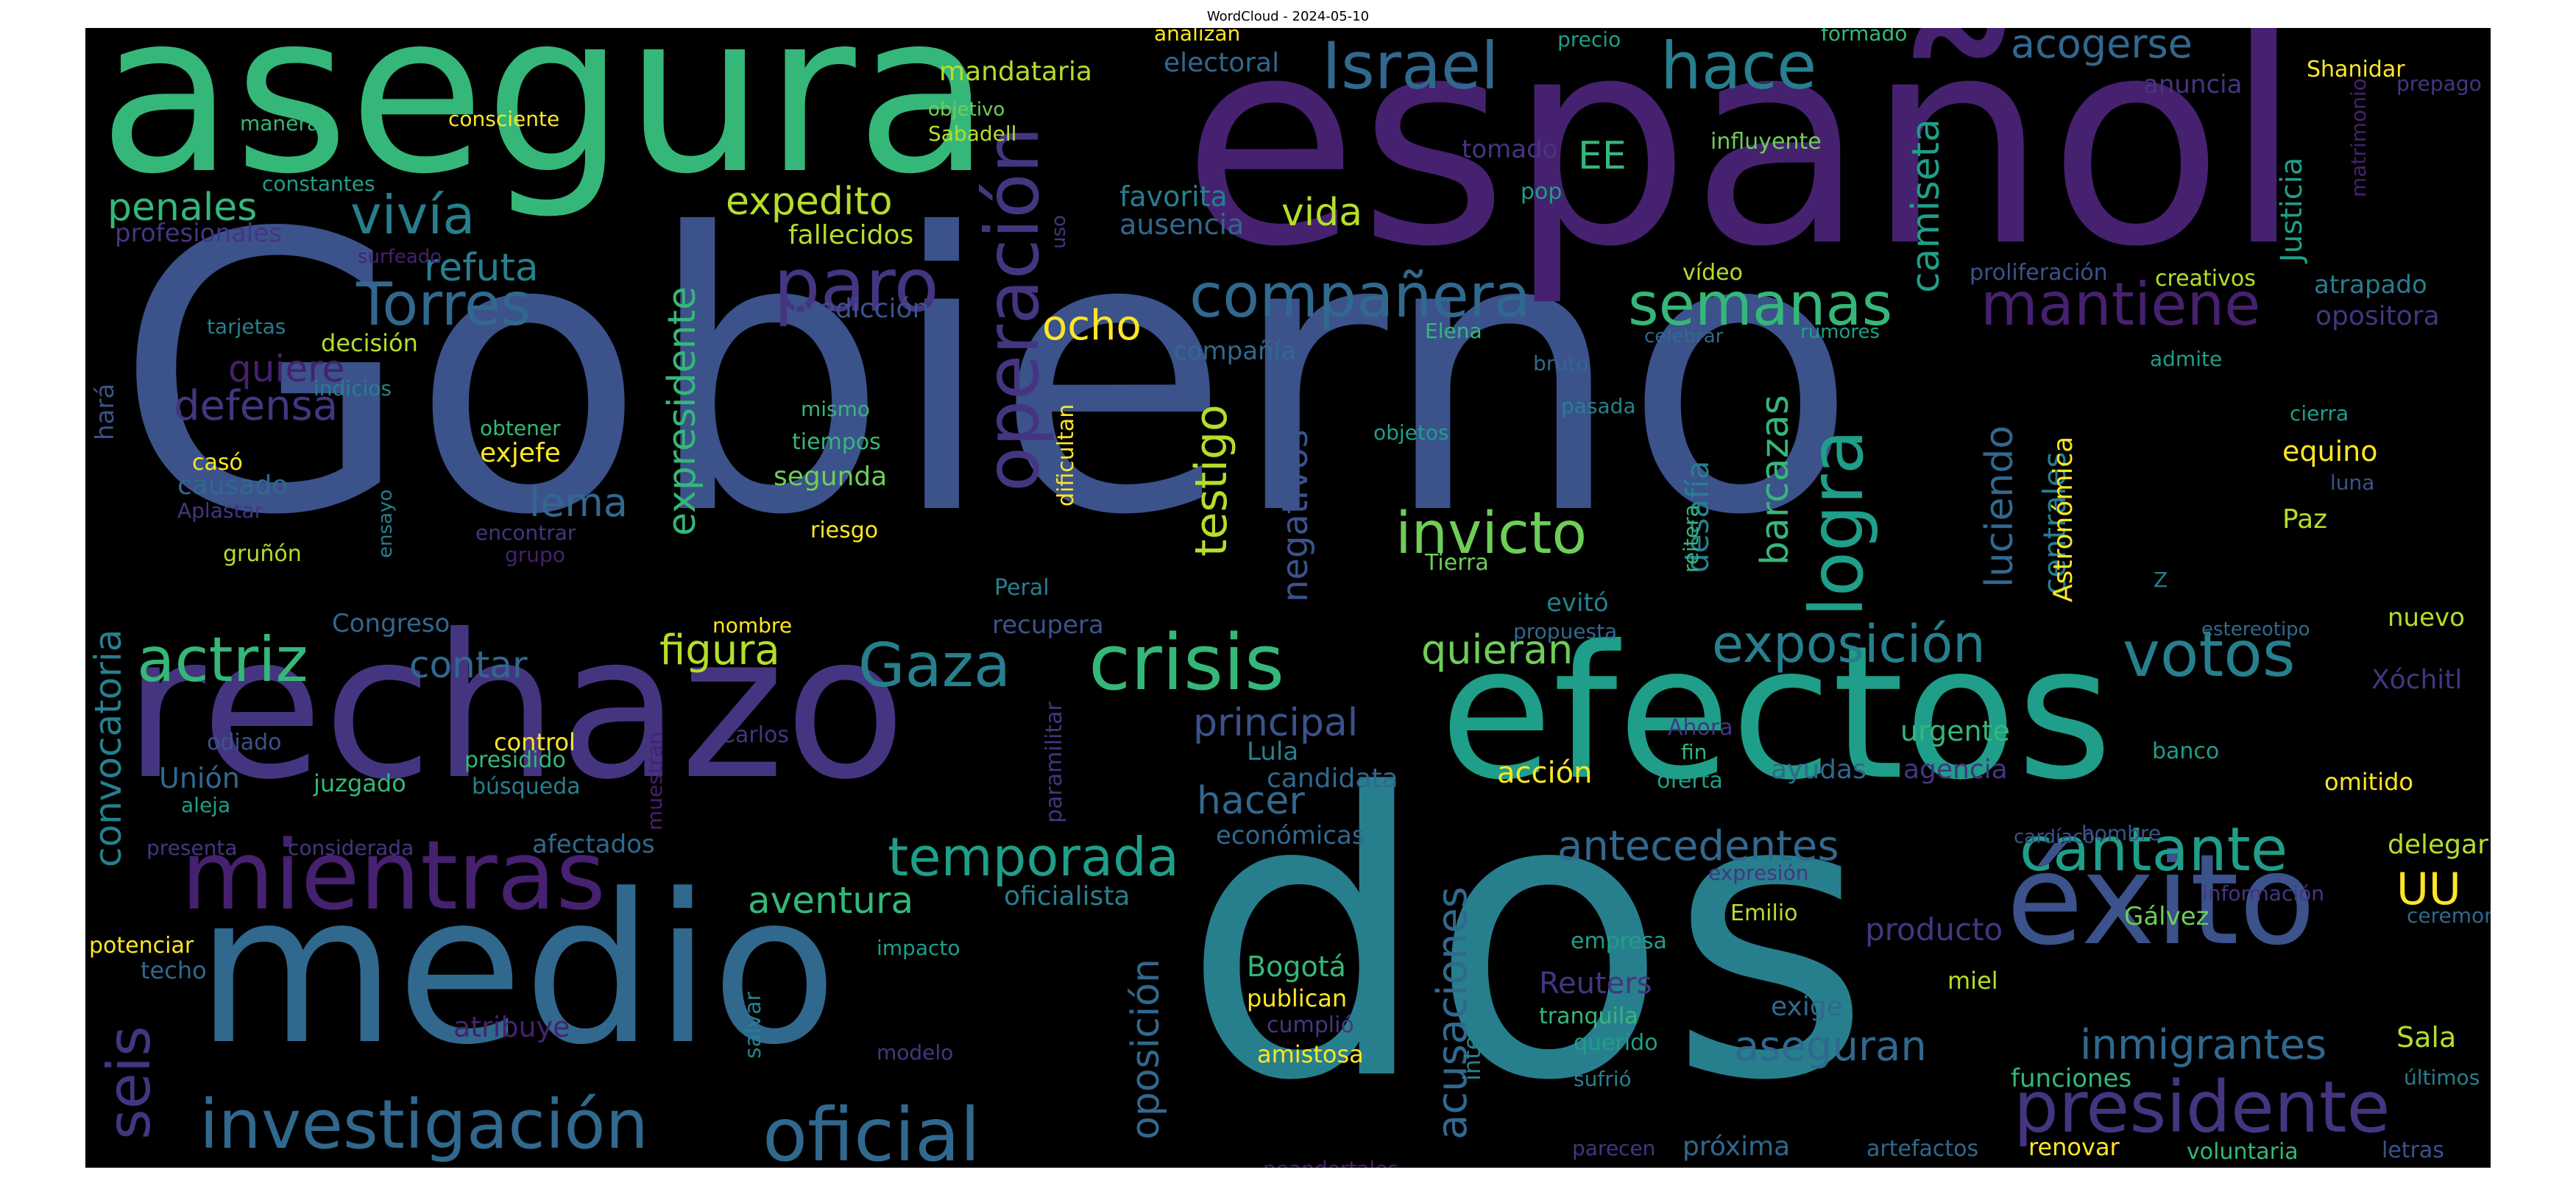  Describe the element at coordinates (2442, 1077) in the screenshot. I see `word-ultimos: últimos` at that location.